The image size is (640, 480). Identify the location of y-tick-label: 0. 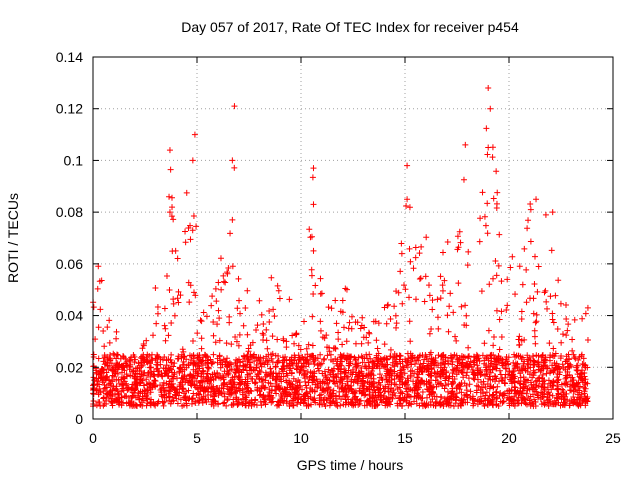
(79, 419).